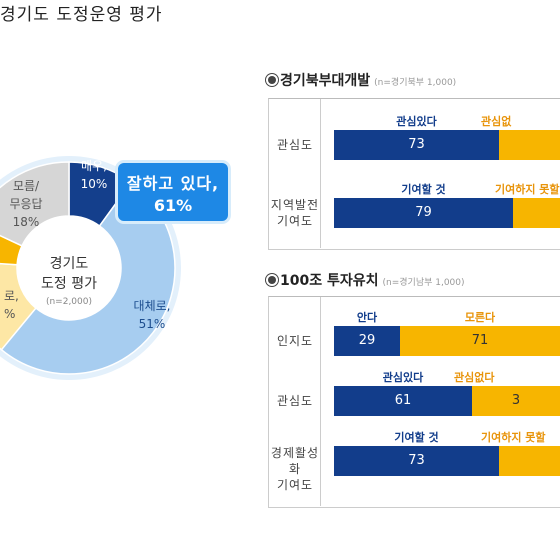 The width and height of the screenshot is (560, 560). I want to click on south-row-label-1: 관심도, so click(295, 401).